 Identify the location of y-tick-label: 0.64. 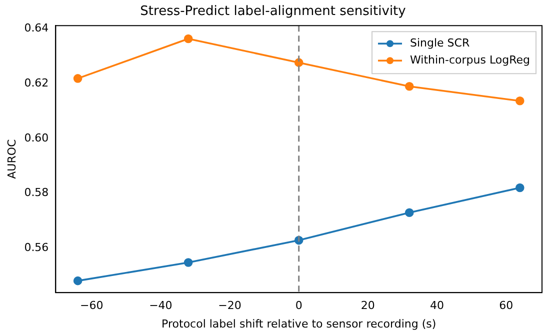
(36, 28).